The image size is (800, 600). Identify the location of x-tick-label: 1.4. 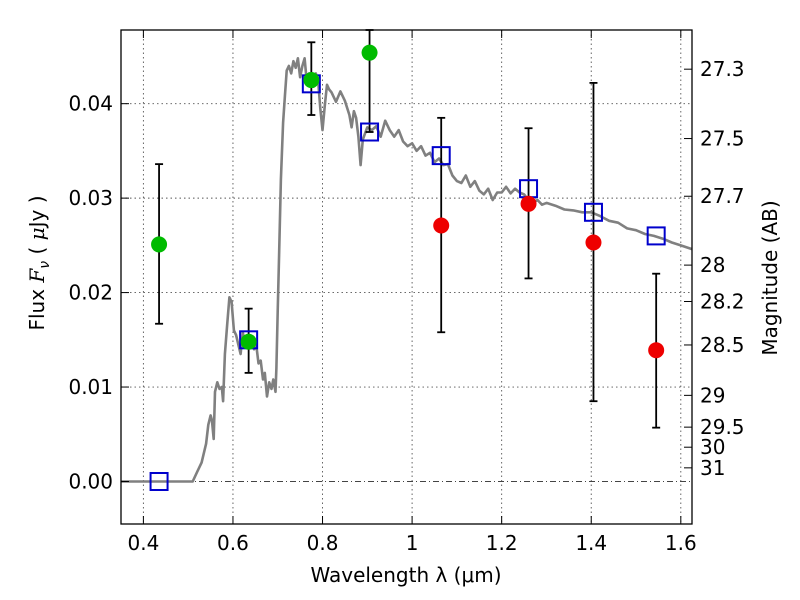
(591, 543).